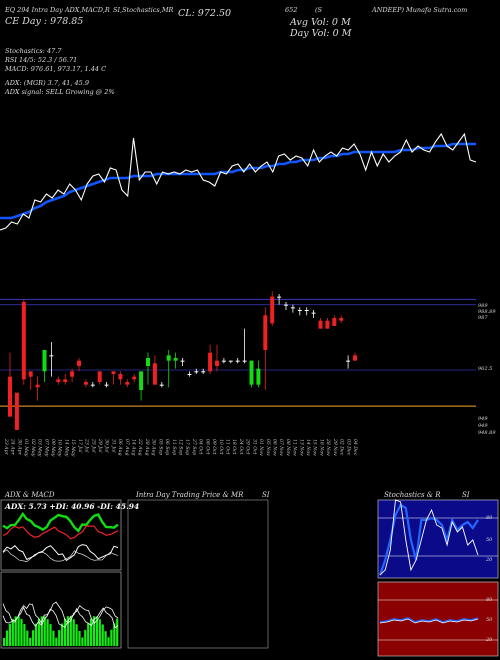 The image size is (500, 660). What do you see at coordinates (100, 445) in the screenshot?
I see `x-tick-label: 29 Jul` at bounding box center [100, 445].